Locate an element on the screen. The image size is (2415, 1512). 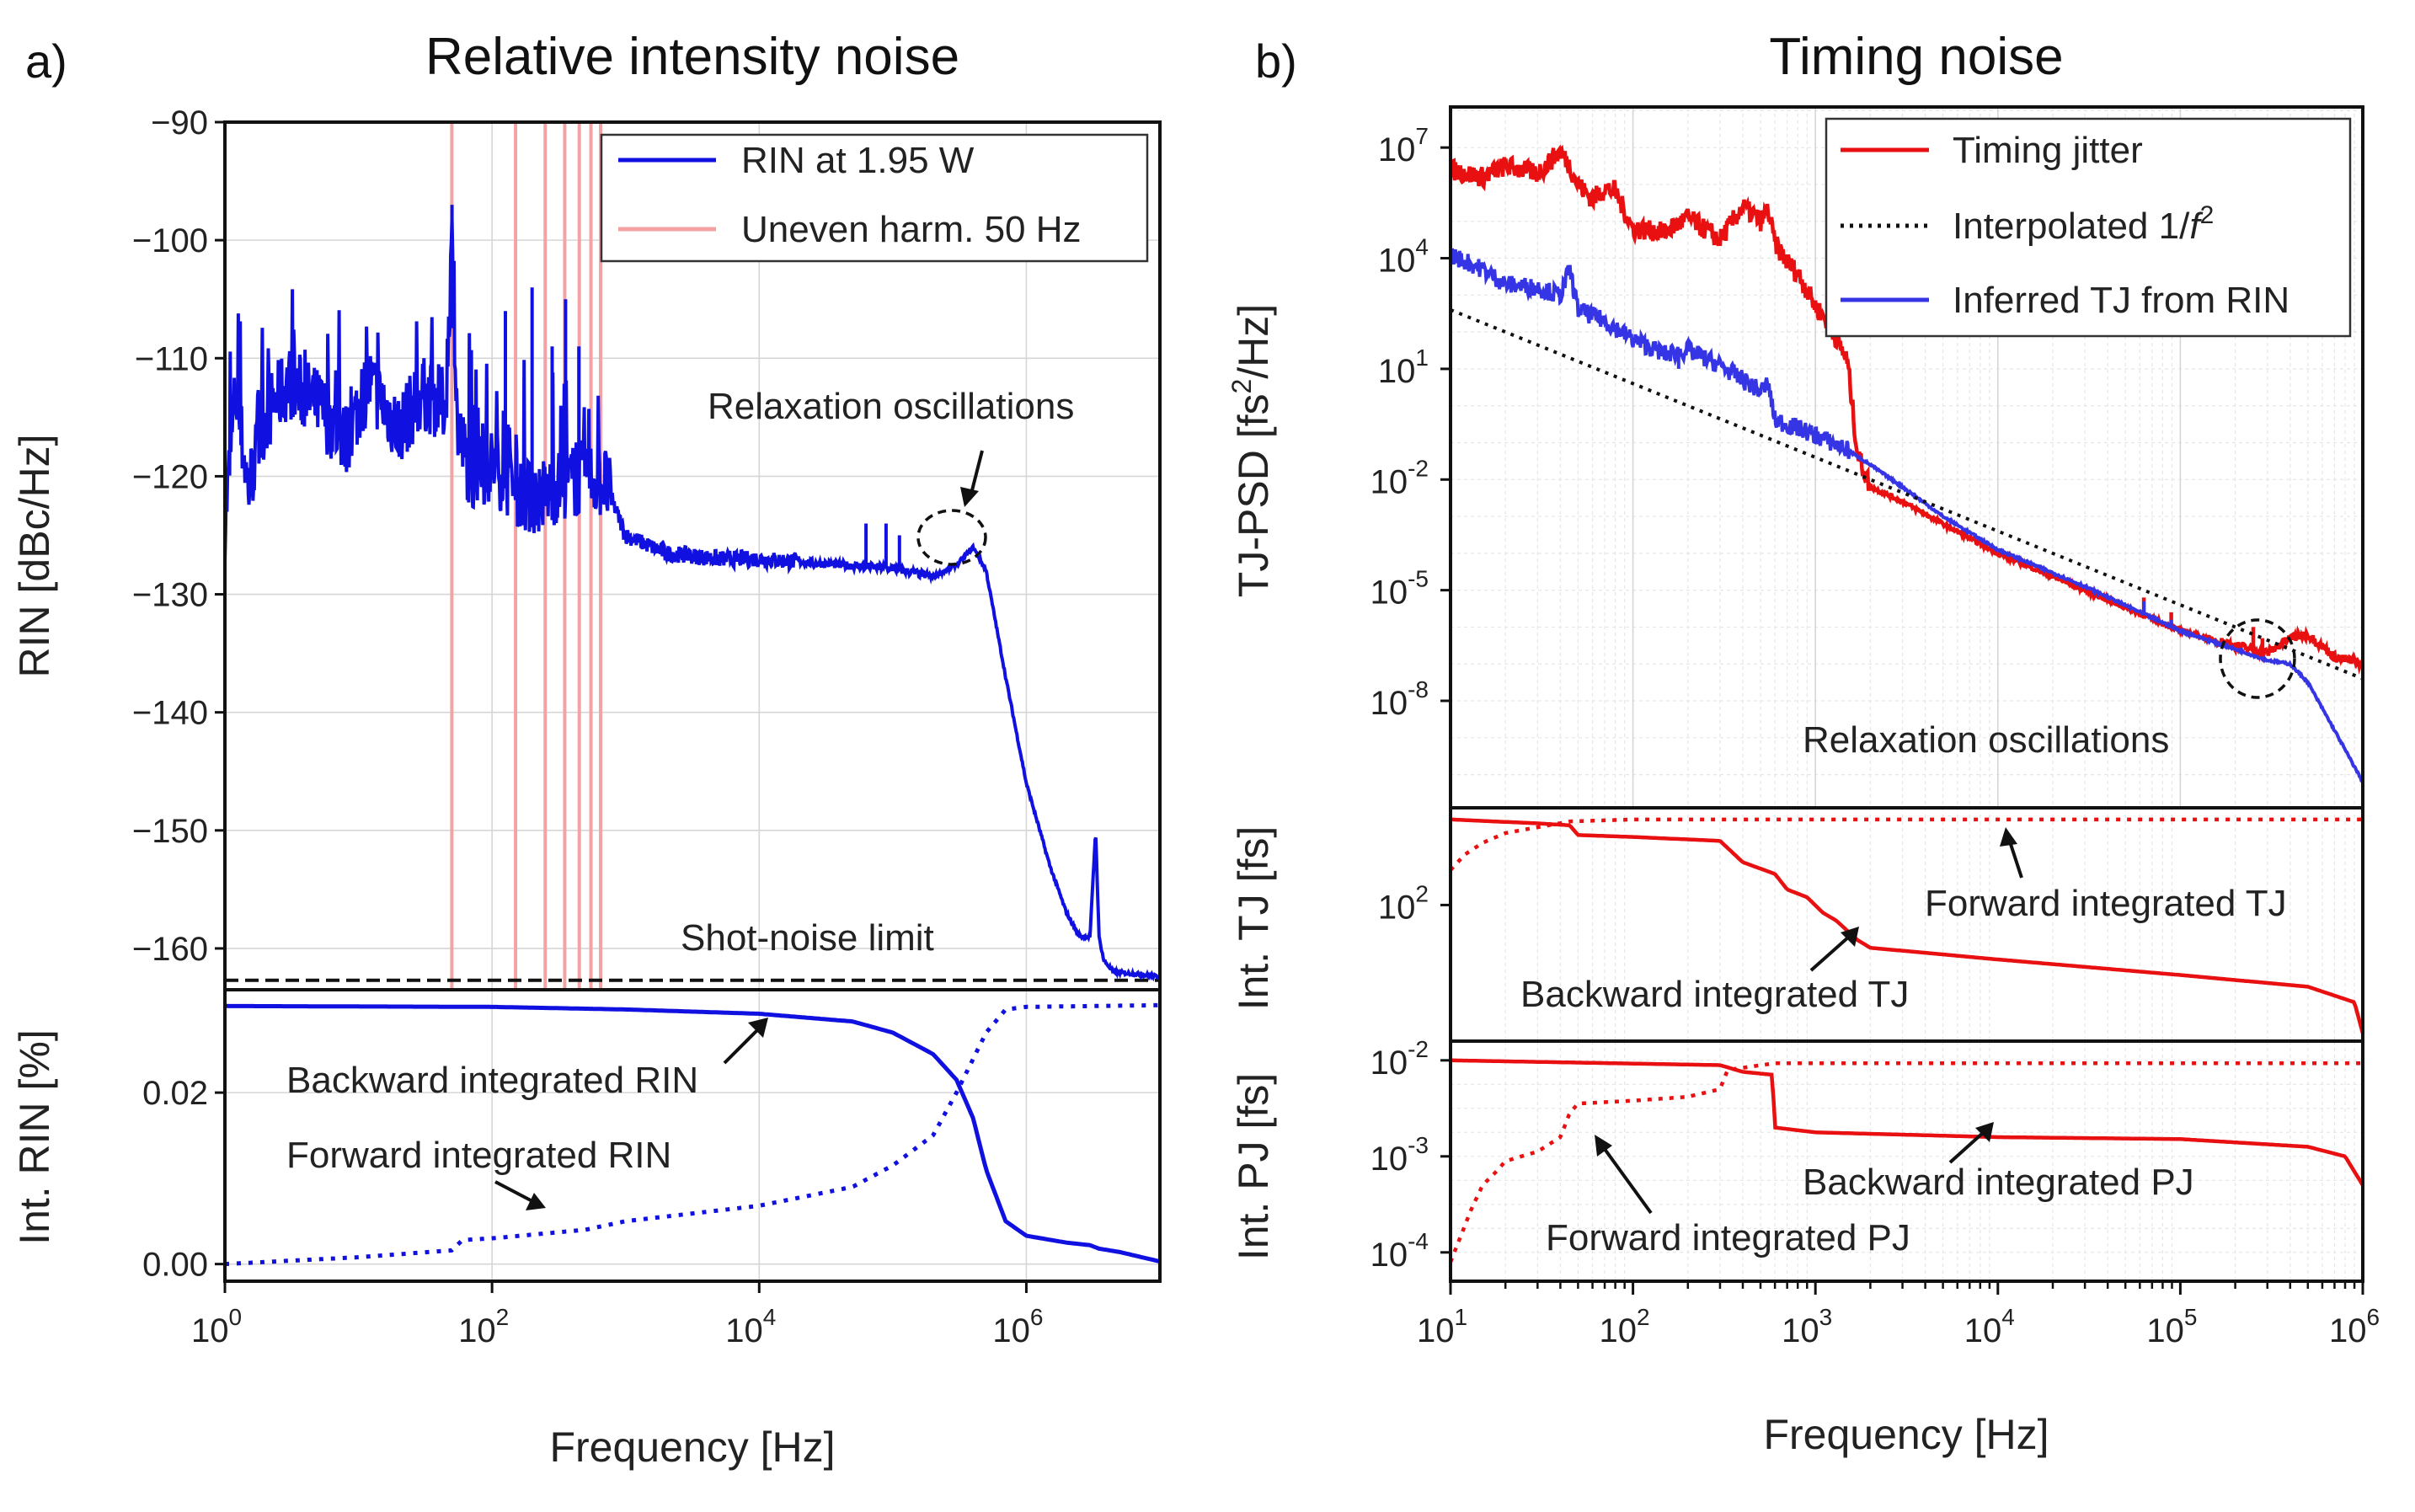
panel-a-relaxation-arrow is located at coordinates (976, 474).